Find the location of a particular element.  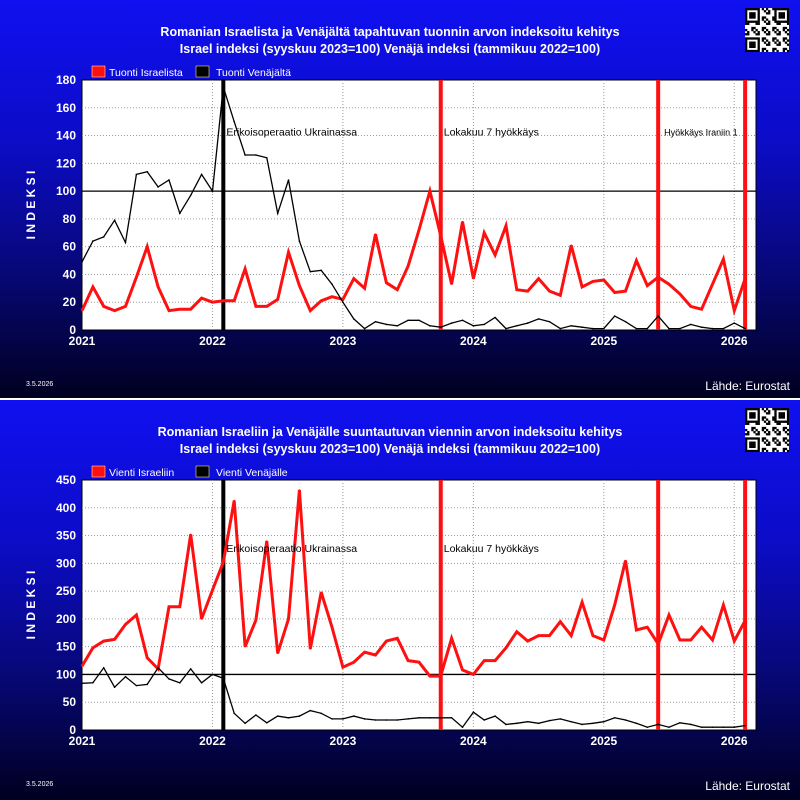

x-tick-label: 2026 is located at coordinates (734, 341).